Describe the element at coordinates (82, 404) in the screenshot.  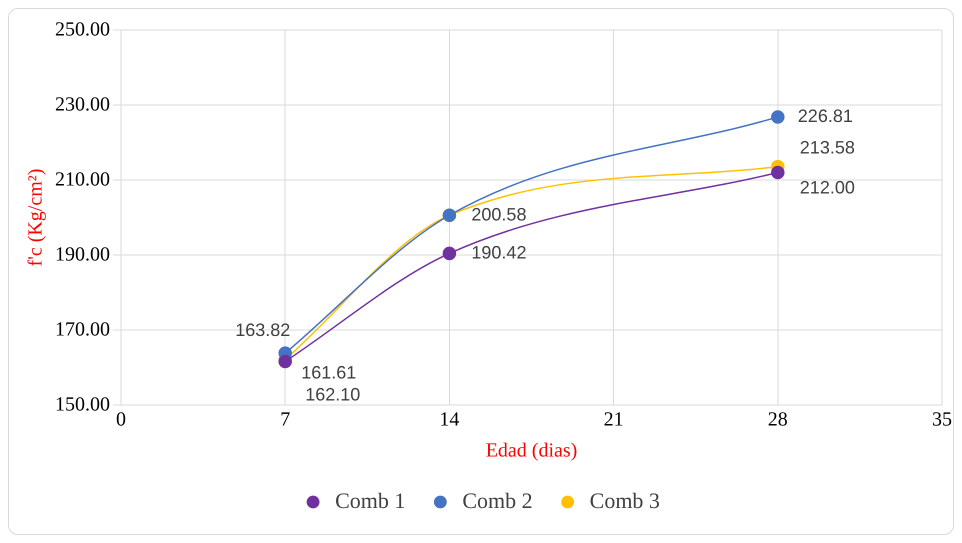
I see `y-tick-label: 150.00` at that location.